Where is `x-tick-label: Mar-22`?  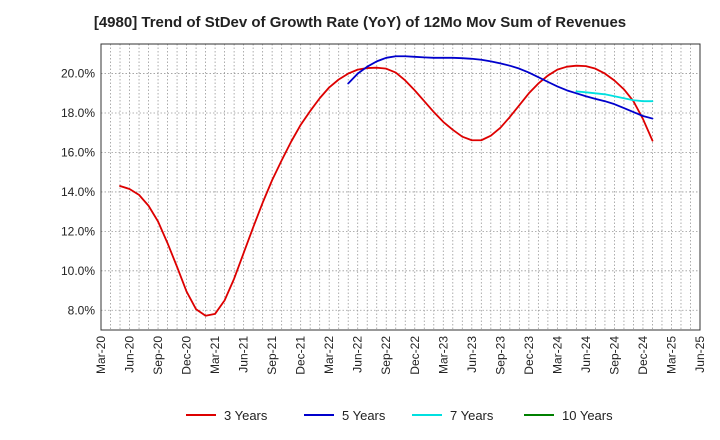
x-tick-label: Mar-22 is located at coordinates (329, 355).